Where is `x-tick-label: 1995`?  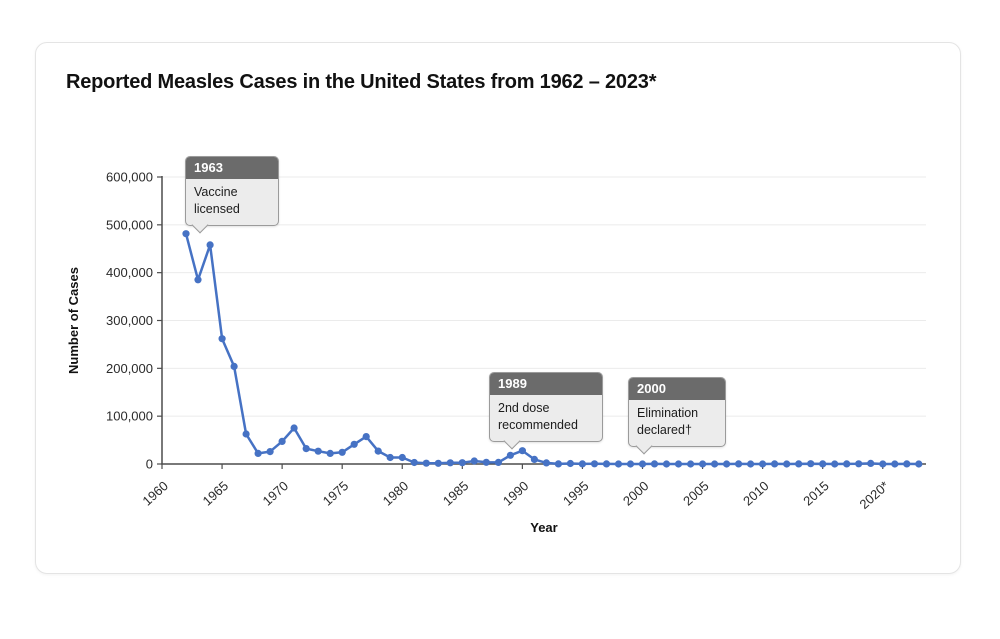 x-tick-label: 1995 is located at coordinates (576, 493).